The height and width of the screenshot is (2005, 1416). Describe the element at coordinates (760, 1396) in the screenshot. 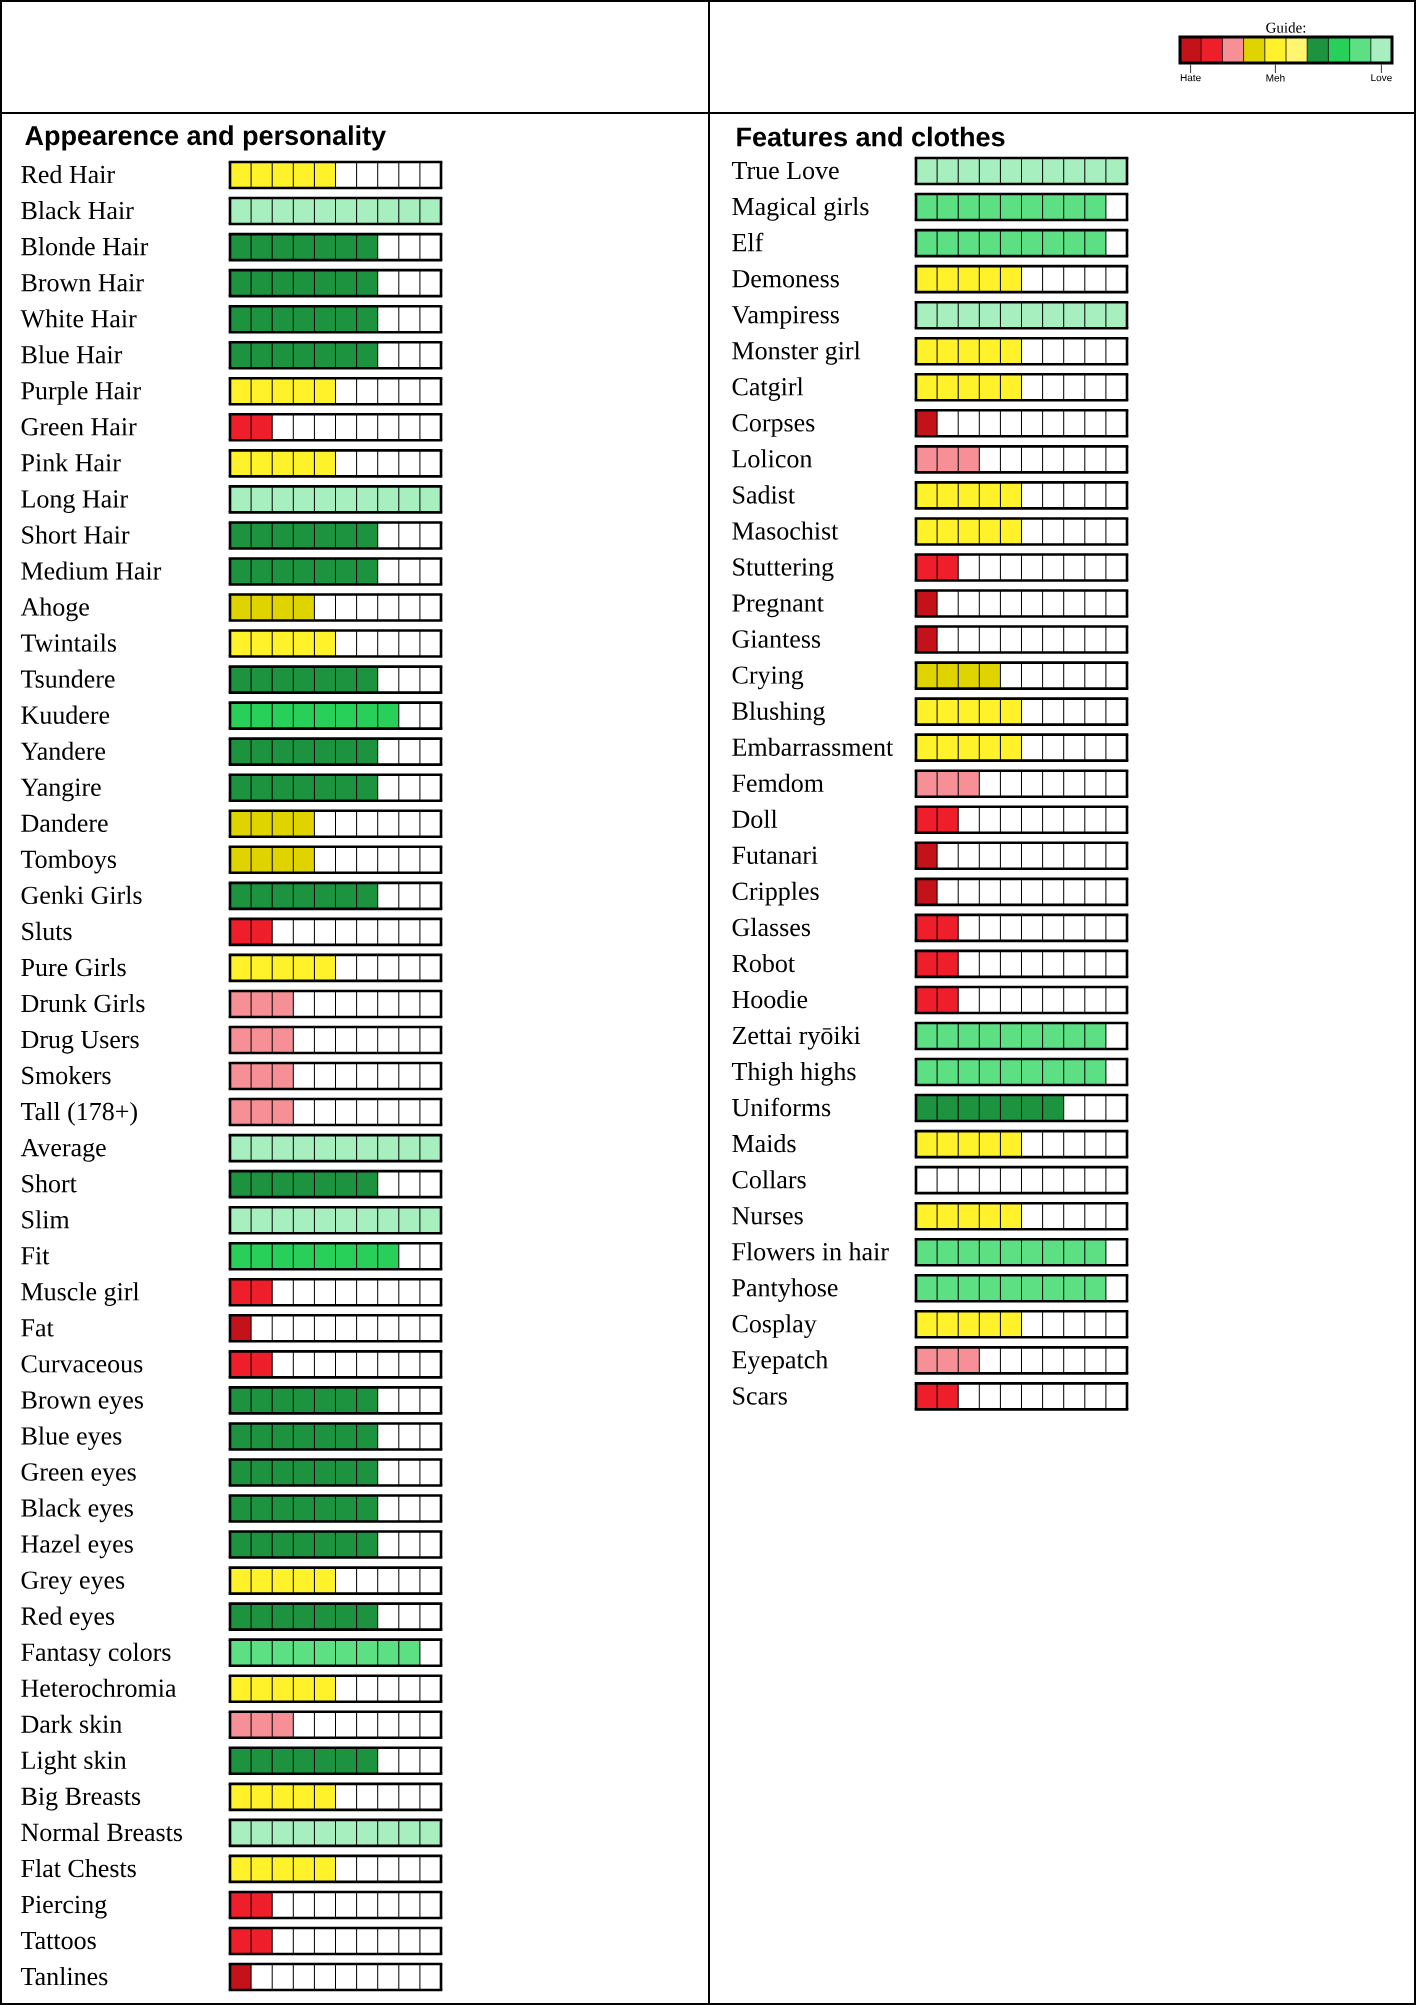

I see `y-tick-label: Scars` at that location.